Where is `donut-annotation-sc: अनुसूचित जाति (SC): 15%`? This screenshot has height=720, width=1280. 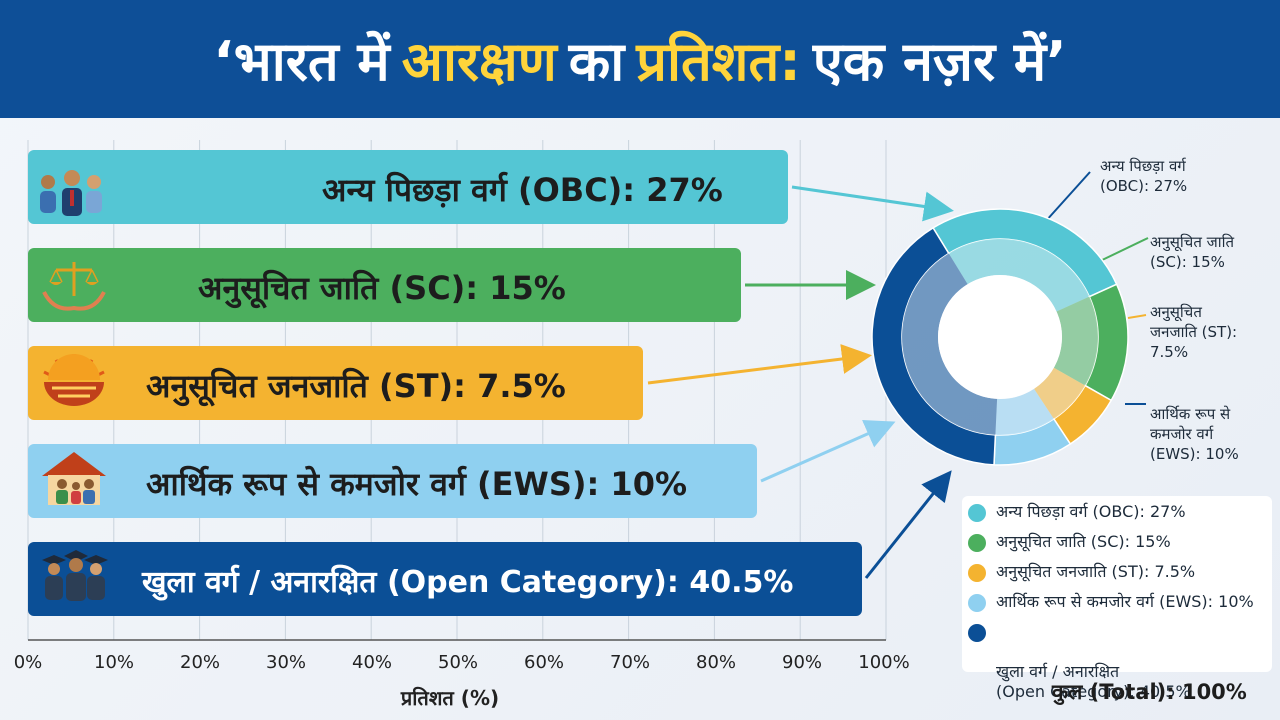 donut-annotation-sc: अनुसूचित जाति (SC): 15% is located at coordinates (1192, 252).